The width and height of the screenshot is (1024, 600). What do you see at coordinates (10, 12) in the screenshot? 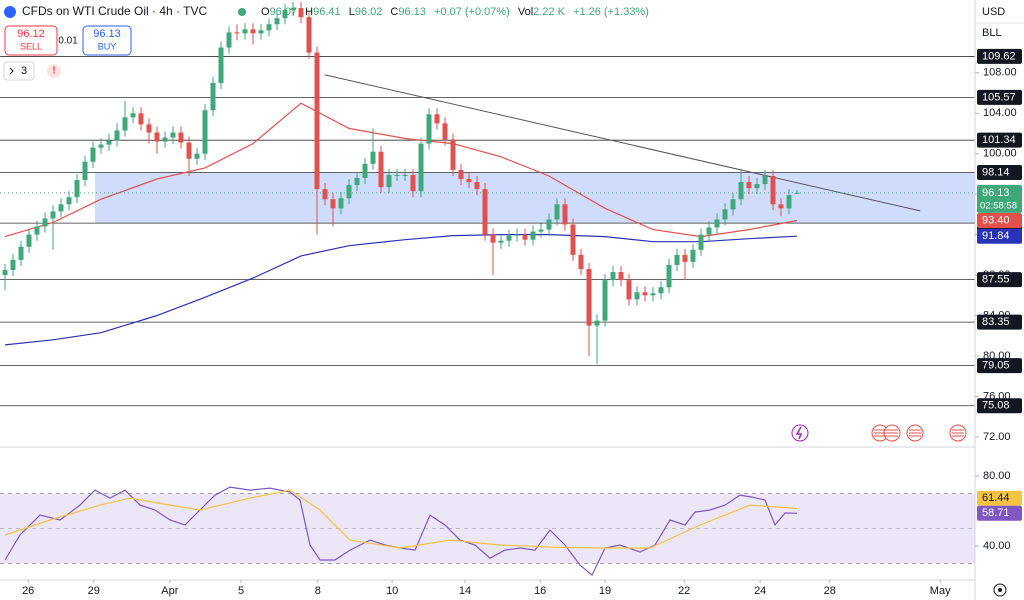
I see `symbol-icon` at bounding box center [10, 12].